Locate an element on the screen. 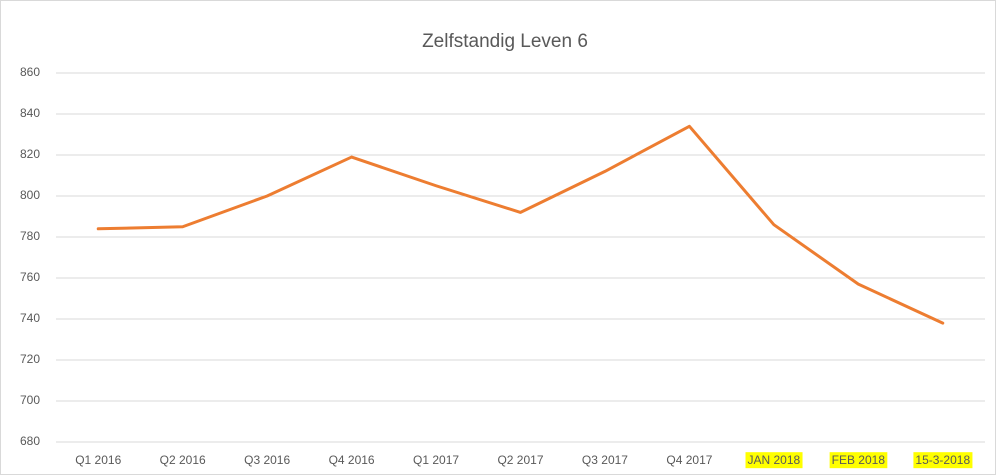 The height and width of the screenshot is (475, 996). y-tick-label: 740 is located at coordinates (30, 318).